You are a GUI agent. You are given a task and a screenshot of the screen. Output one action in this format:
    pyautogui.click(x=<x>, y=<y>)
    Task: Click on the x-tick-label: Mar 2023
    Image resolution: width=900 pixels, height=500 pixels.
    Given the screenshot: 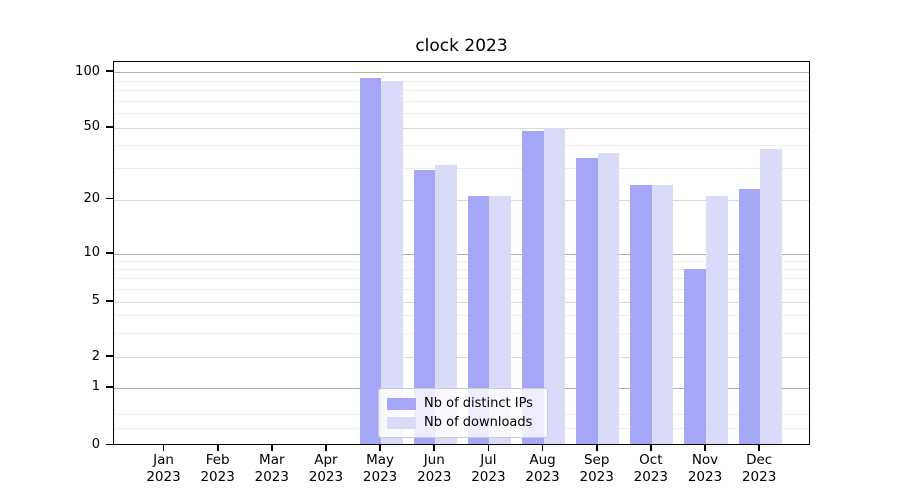 What is the action you would take?
    pyautogui.click(x=272, y=469)
    